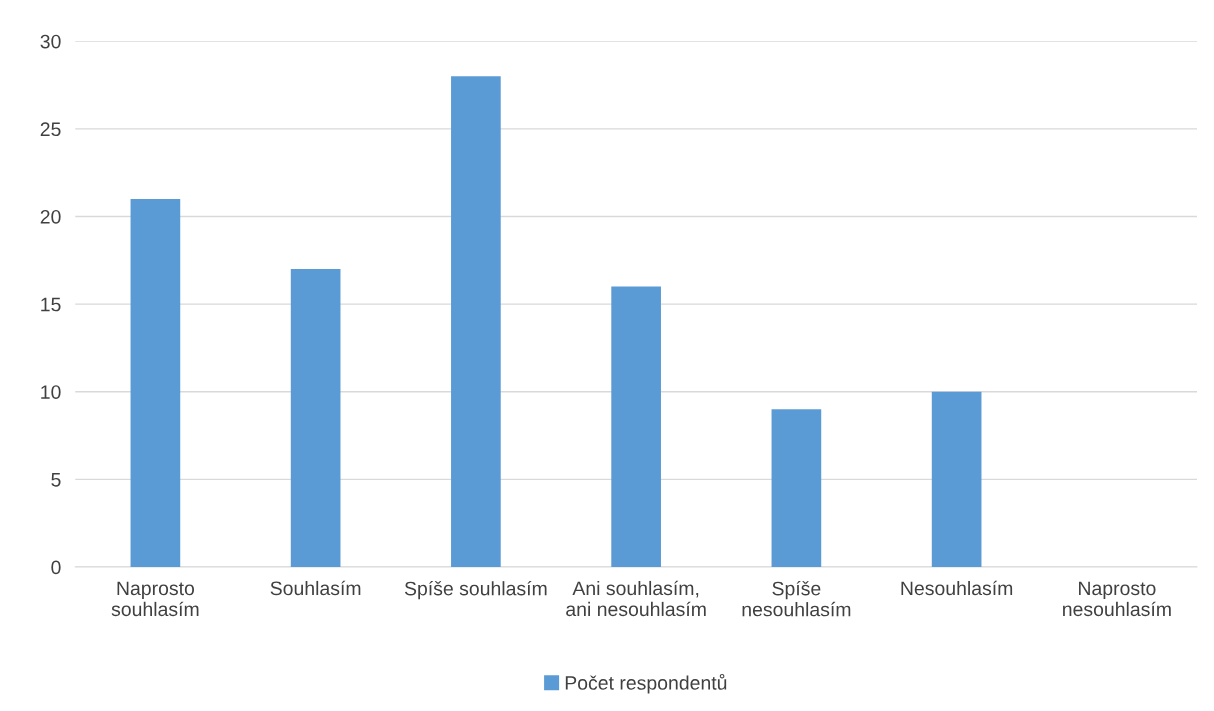 This screenshot has height=711, width=1214. What do you see at coordinates (50, 129) in the screenshot?
I see `y-tick-label: 25` at bounding box center [50, 129].